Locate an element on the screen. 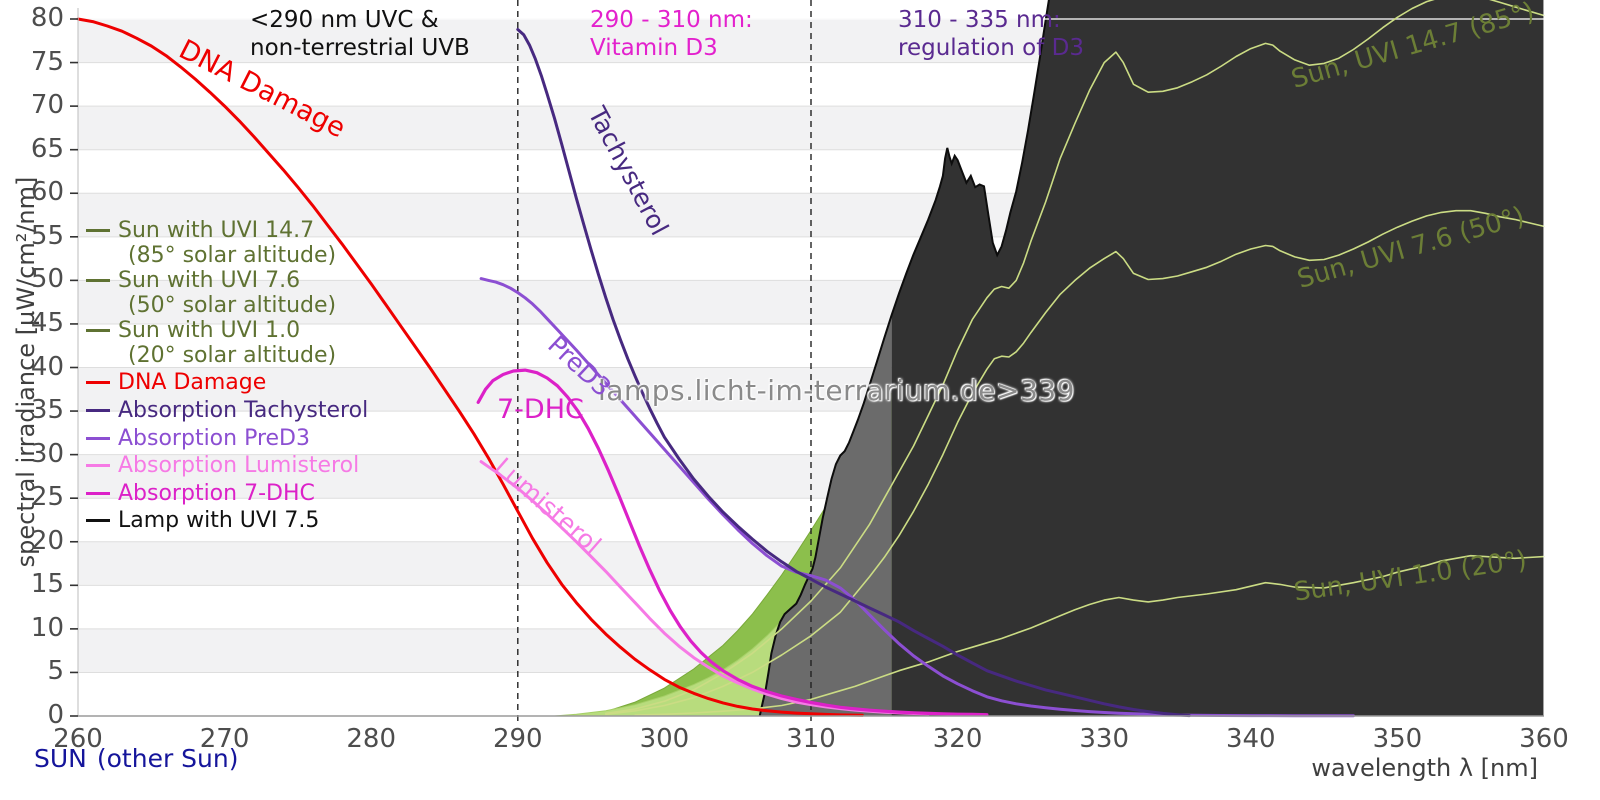 The width and height of the screenshot is (1600, 800). legend-item: Sun with UVI 14.7 (85° solar altitude) is located at coordinates (211, 243).